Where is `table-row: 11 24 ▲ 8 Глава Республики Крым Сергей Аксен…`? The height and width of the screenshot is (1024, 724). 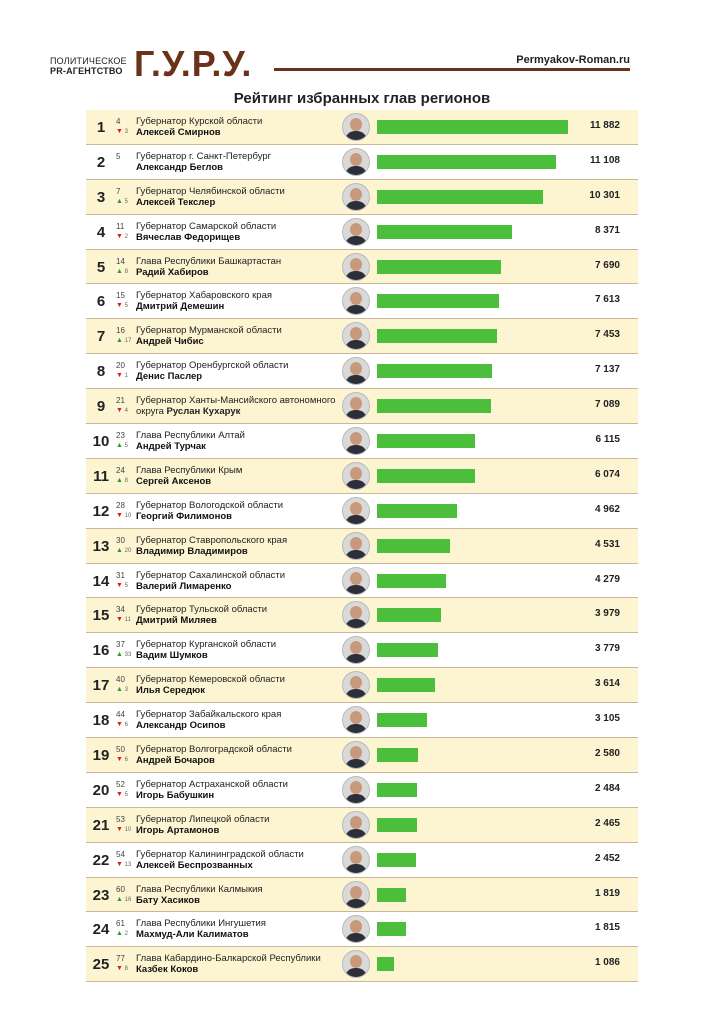
table-row: 11 24 ▲ 8 Глава Республики Крым Сергей Аксен… is located at coordinates (362, 476).